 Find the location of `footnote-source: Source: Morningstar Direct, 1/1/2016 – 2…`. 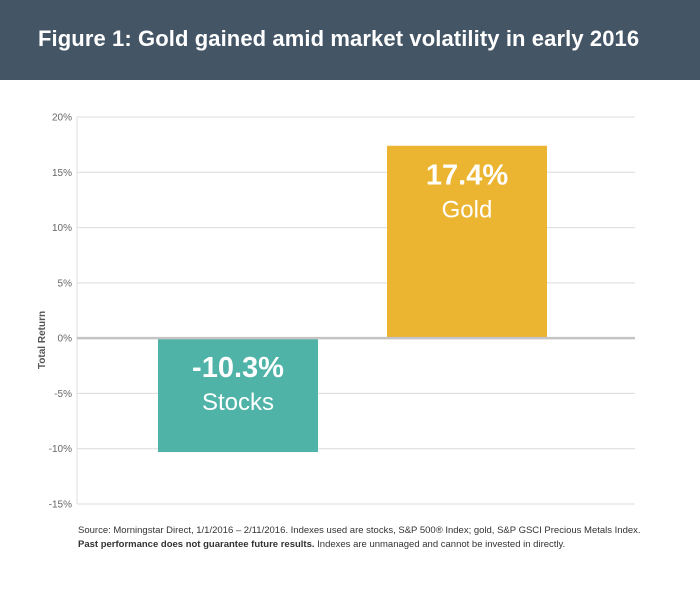

footnote-source: Source: Morningstar Direct, 1/1/2016 – 2… is located at coordinates (359, 530).